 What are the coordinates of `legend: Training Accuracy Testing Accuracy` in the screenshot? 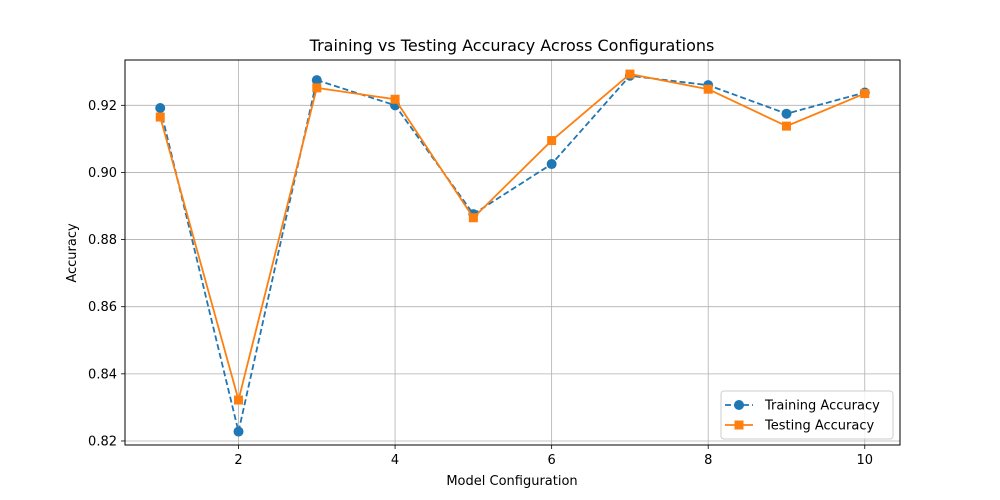 It's located at (807, 415).